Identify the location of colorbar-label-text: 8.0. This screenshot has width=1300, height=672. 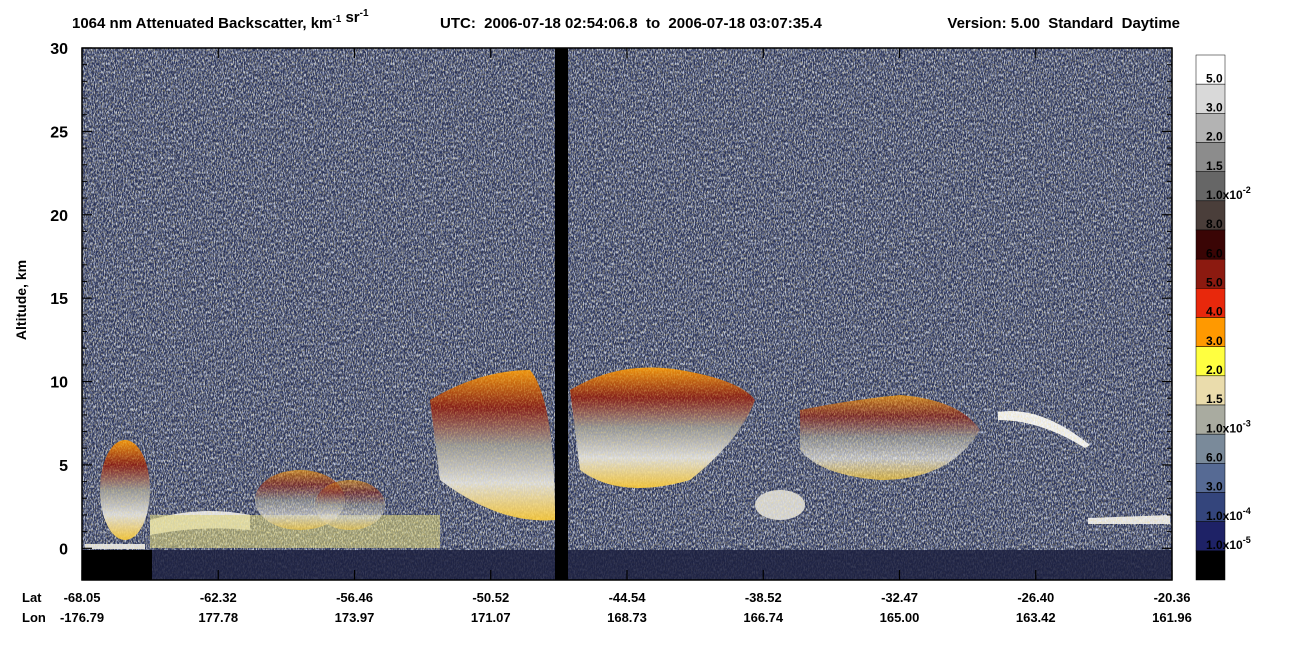
(1214, 224).